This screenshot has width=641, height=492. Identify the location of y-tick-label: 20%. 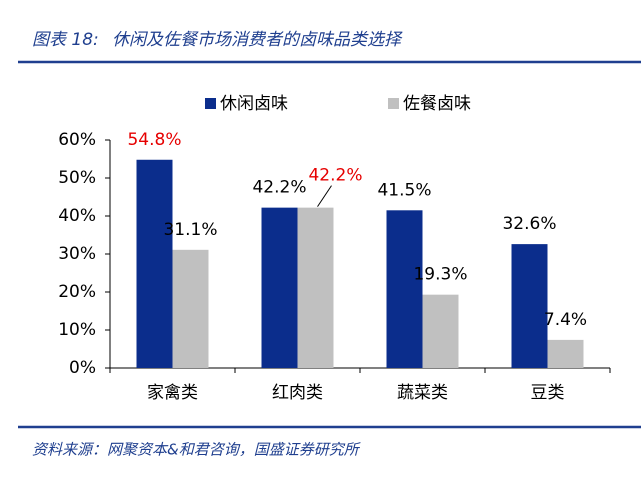
(77, 292).